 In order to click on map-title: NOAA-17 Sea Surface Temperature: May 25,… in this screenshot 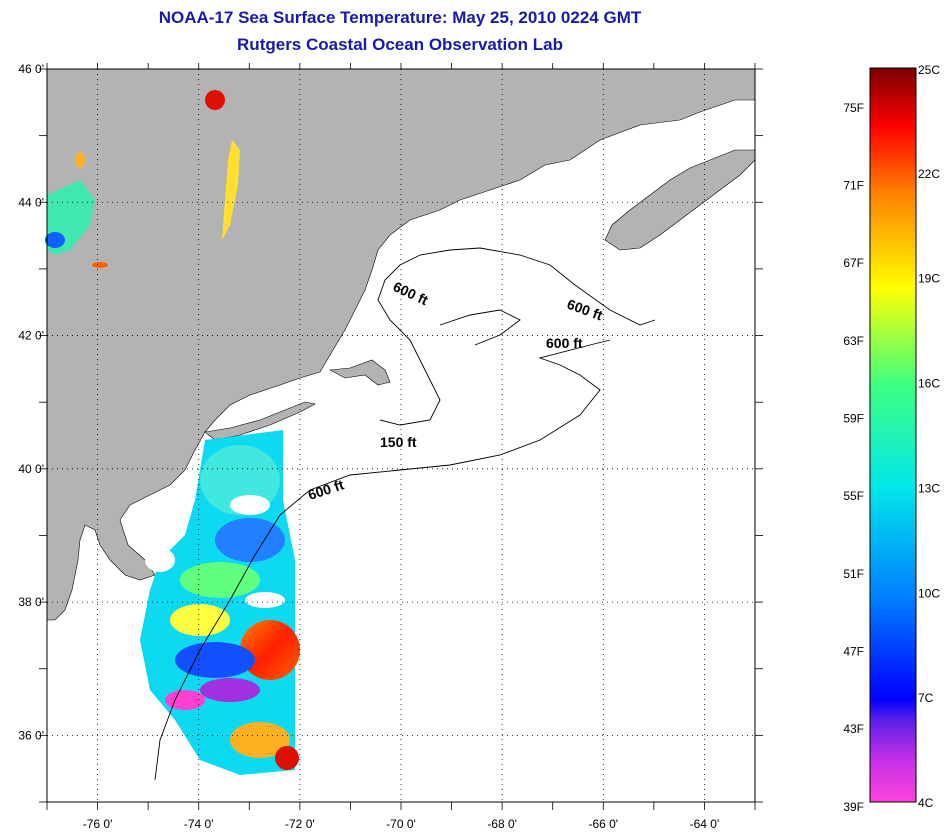, I will do `click(400, 17)`.